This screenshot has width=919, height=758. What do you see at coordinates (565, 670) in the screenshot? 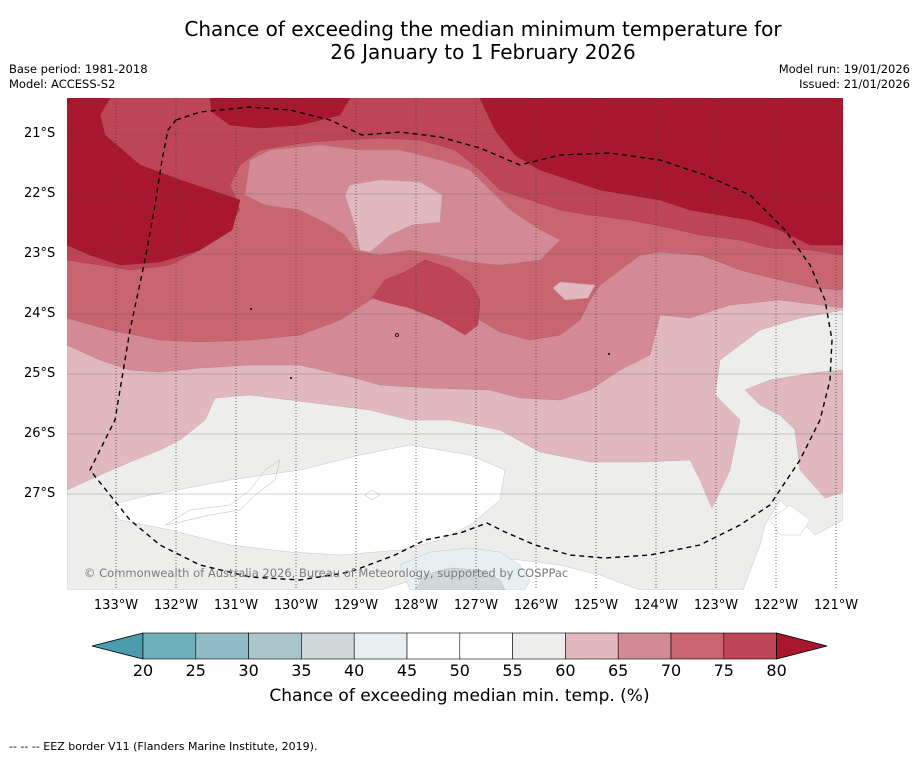
I see `colorbar-tick-label: 60` at bounding box center [565, 670].